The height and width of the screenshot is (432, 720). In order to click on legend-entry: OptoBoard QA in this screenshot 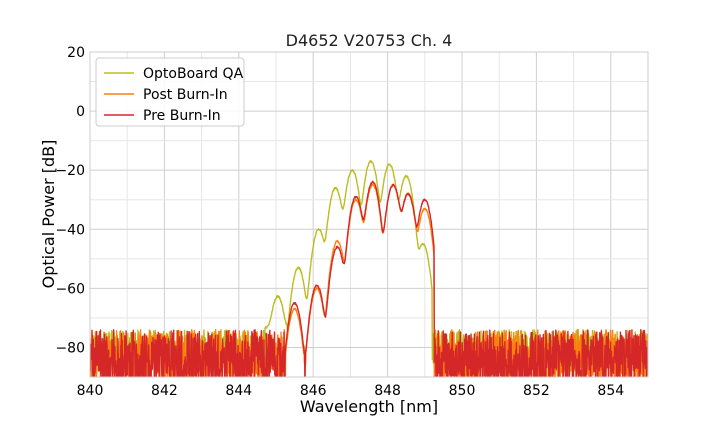, I will do `click(193, 74)`.